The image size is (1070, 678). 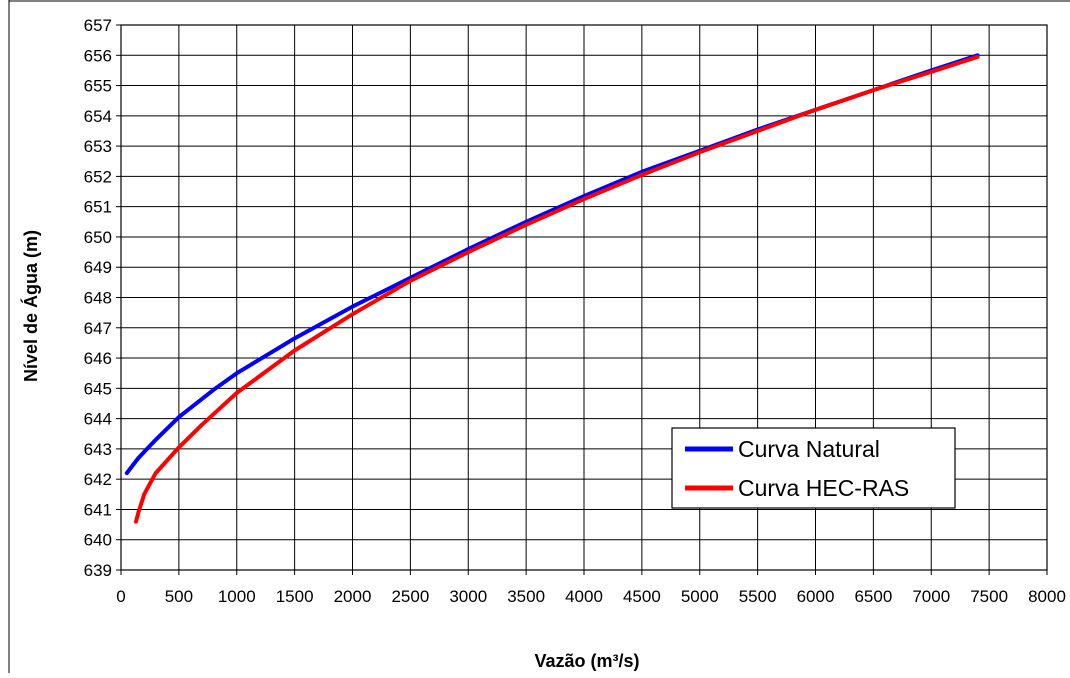 What do you see at coordinates (98, 540) in the screenshot?
I see `y-tick-label-640: 640` at bounding box center [98, 540].